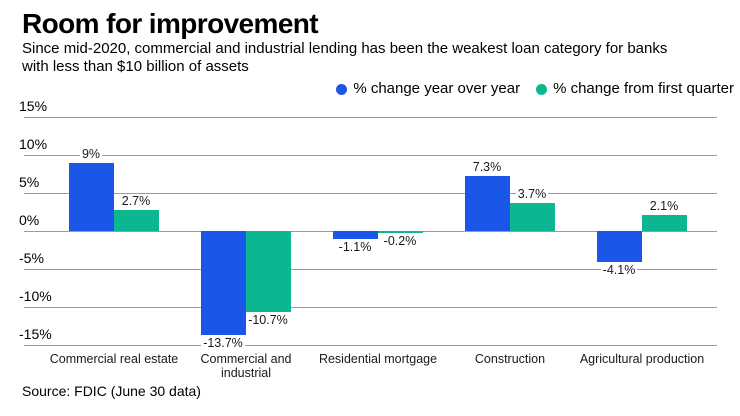 The image size is (740, 416). Describe the element at coordinates (355, 235) in the screenshot. I see `bar--change-year-over-year-2` at that location.